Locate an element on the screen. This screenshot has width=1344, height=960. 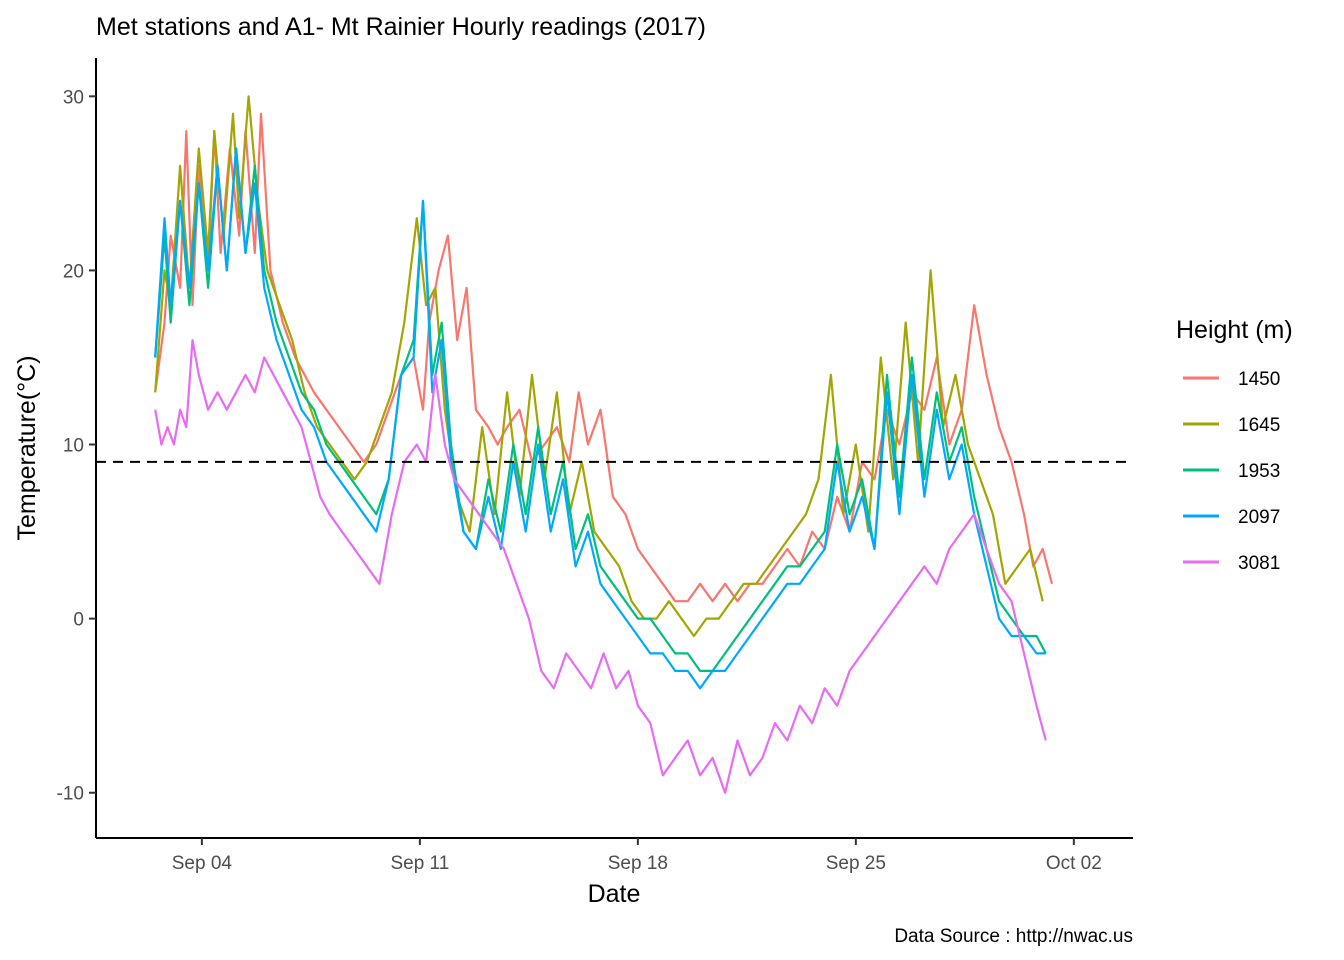
x-tick-label: Oct 02 is located at coordinates (1074, 863).